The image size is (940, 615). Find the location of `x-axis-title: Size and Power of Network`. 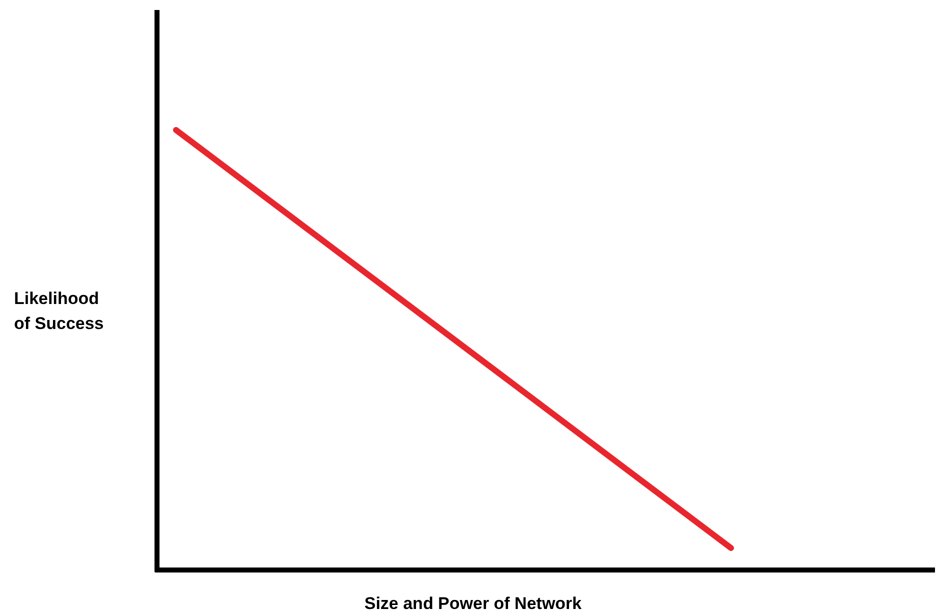

x-axis-title: Size and Power of Network is located at coordinates (473, 603).